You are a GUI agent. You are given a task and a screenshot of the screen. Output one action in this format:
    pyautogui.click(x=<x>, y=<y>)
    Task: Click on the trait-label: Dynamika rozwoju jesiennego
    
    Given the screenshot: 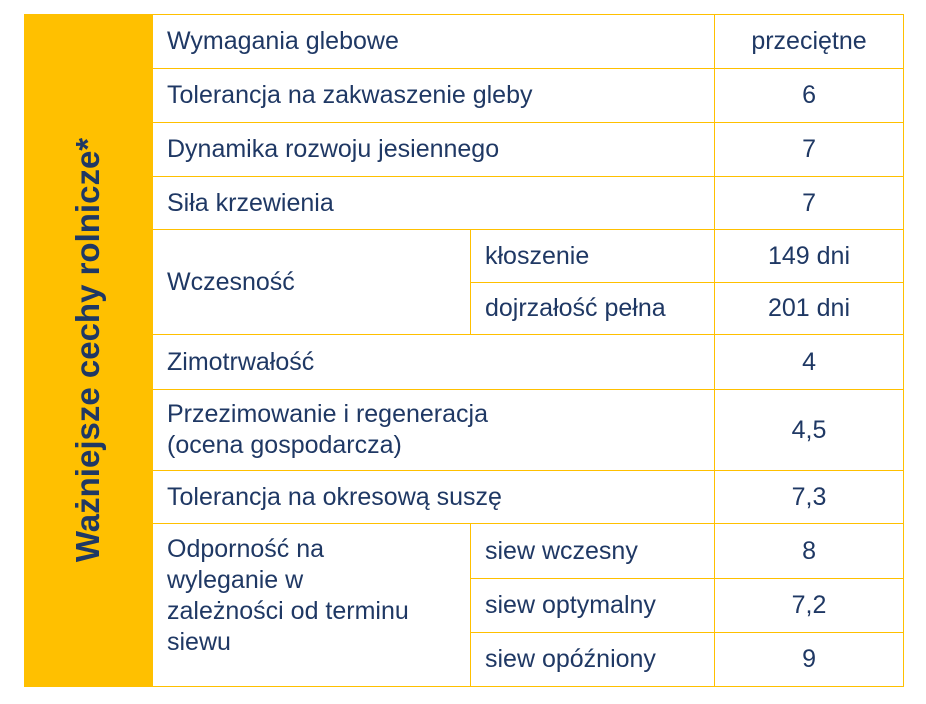 What is the action you would take?
    pyautogui.click(x=433, y=149)
    